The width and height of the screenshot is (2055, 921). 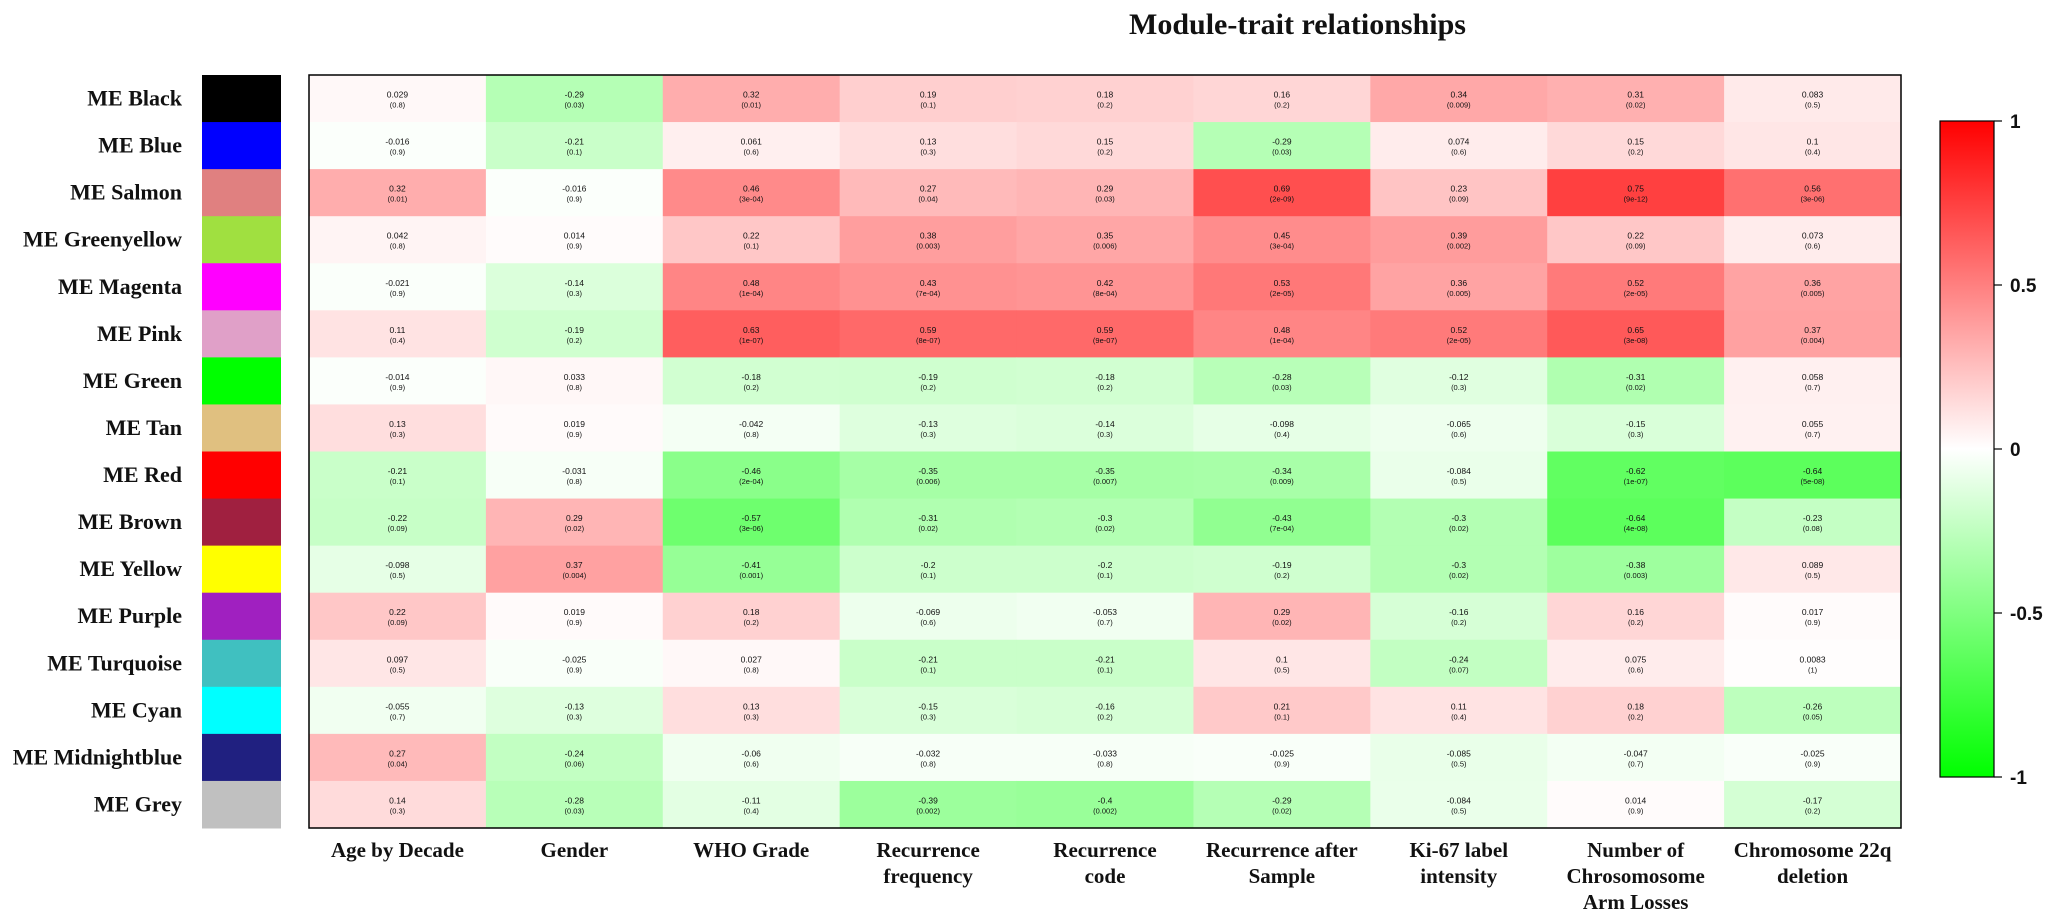 What do you see at coordinates (751, 236) in the screenshot?
I see `cell-value-label: 0.22` at bounding box center [751, 236].